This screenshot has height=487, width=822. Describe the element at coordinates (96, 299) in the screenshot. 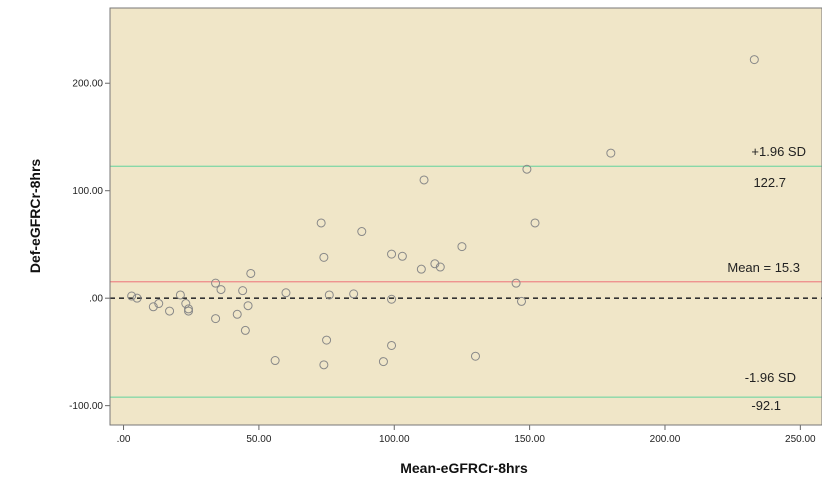

I see `y-tick-label: .00` at that location.